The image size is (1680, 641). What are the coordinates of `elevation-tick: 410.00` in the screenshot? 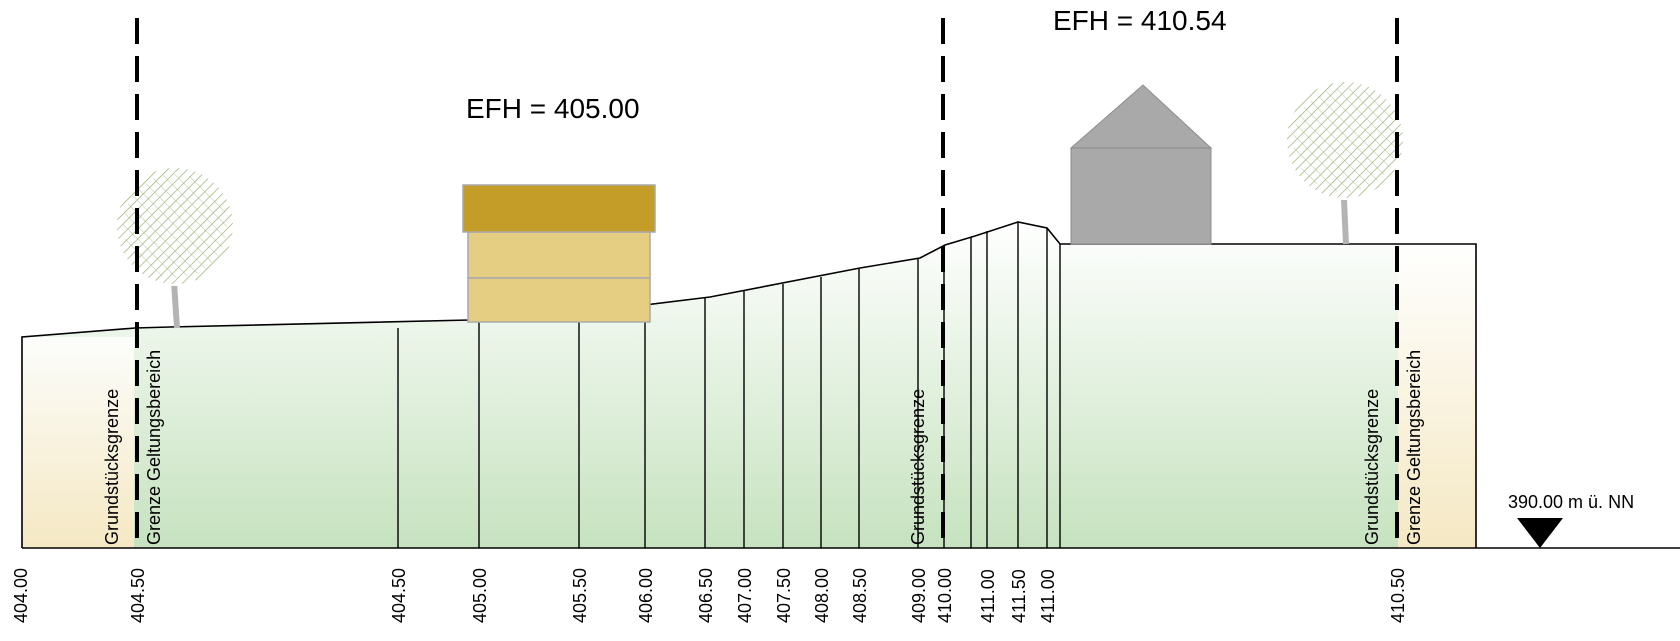 It's located at (945, 595).